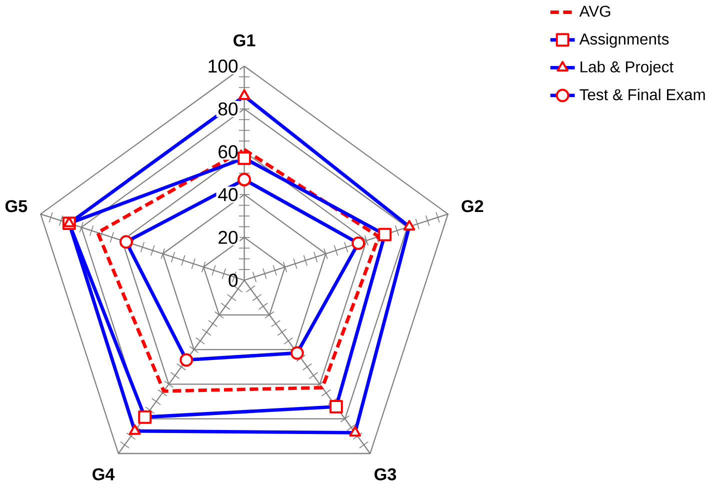  I want to click on y-tick-label: 20, so click(228, 237).